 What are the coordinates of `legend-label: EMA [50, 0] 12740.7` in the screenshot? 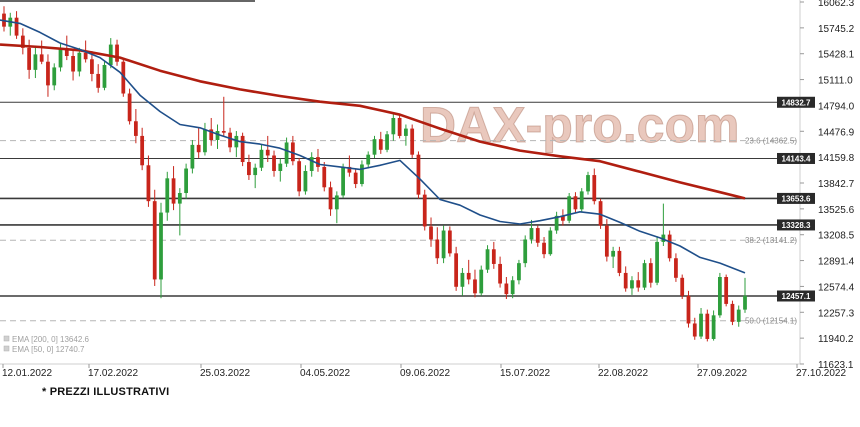 It's located at (48, 349).